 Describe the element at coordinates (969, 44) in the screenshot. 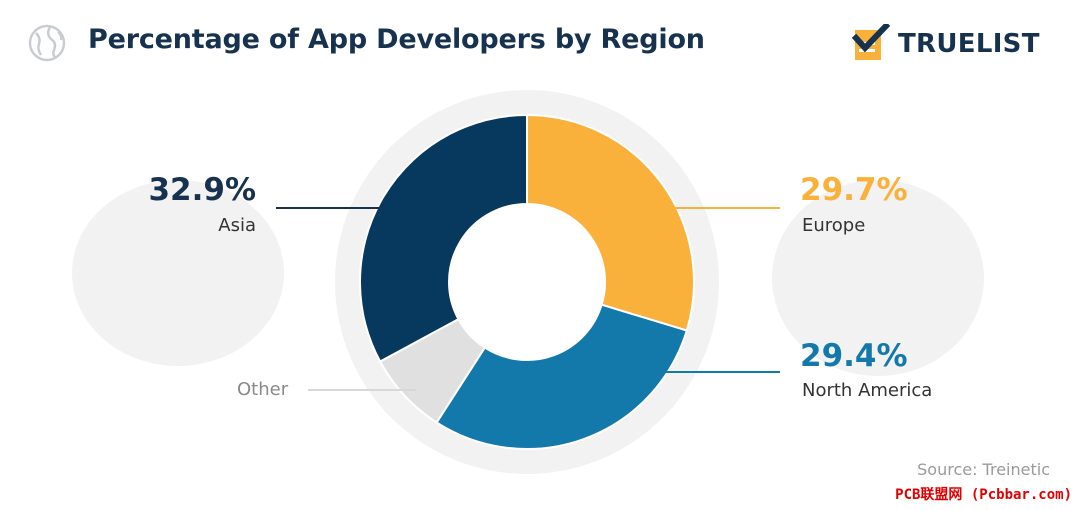

I see `brand-name: TRUELIST` at that location.